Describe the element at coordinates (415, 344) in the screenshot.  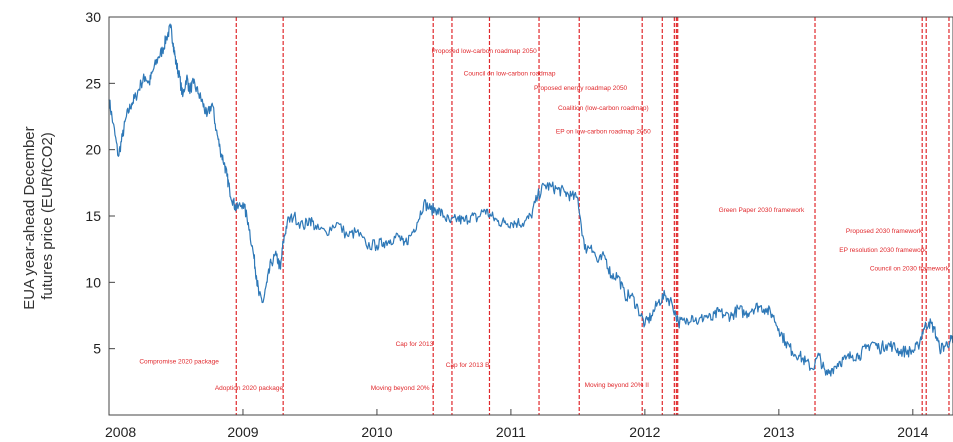
I see `event-annotation-8: Cap for 2013` at that location.